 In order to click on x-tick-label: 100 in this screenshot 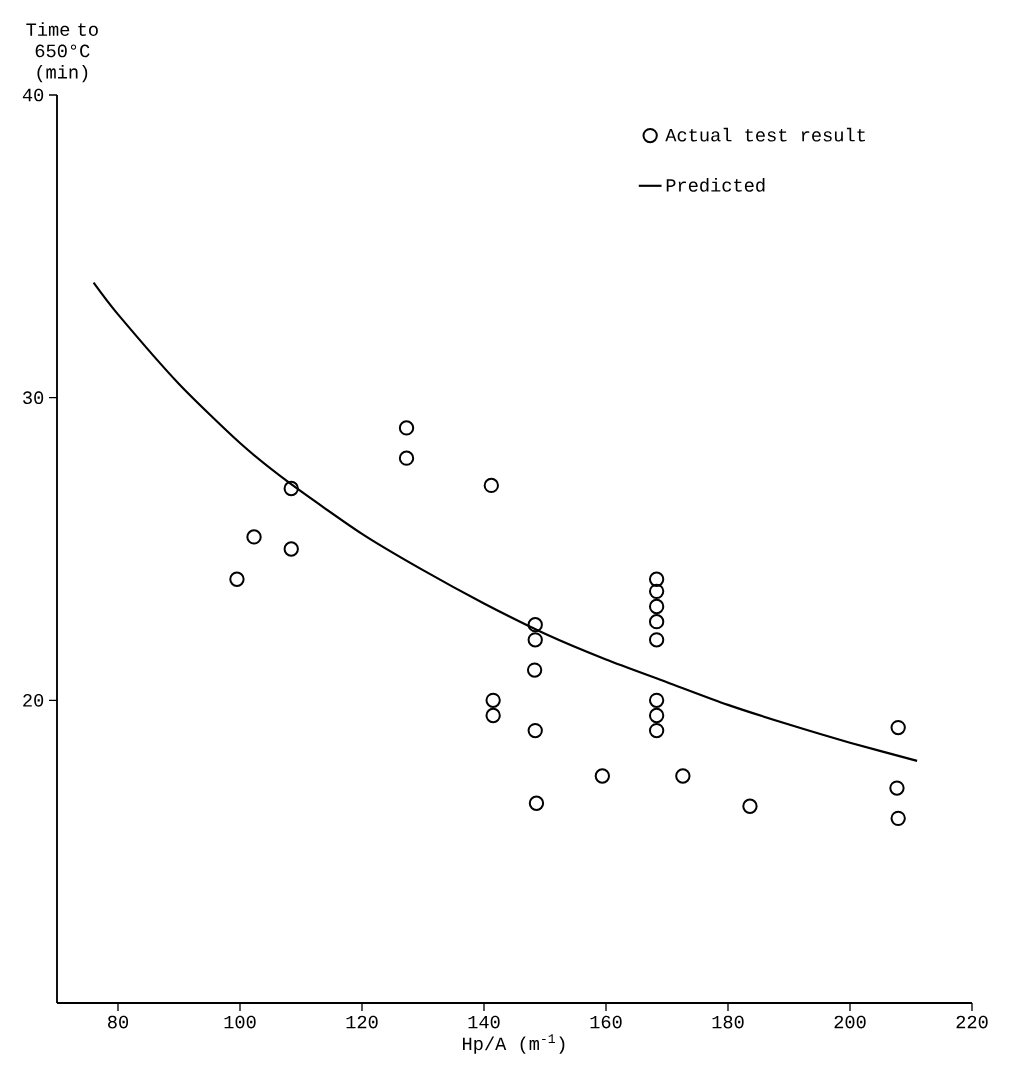, I will do `click(240, 1022)`.